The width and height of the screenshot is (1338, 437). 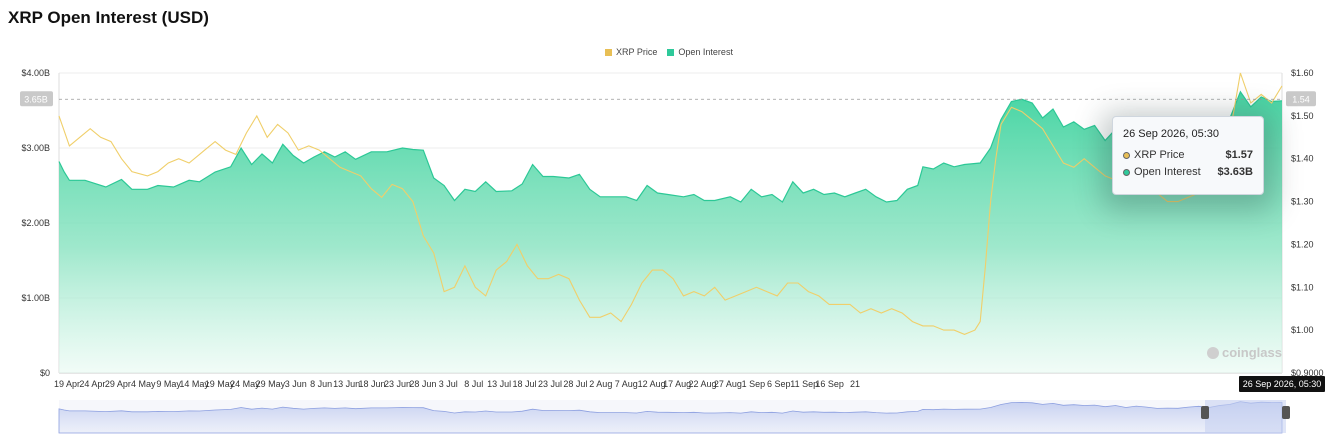 What do you see at coordinates (143, 384) in the screenshot?
I see `x-axis-tick-label: 4 May` at bounding box center [143, 384].